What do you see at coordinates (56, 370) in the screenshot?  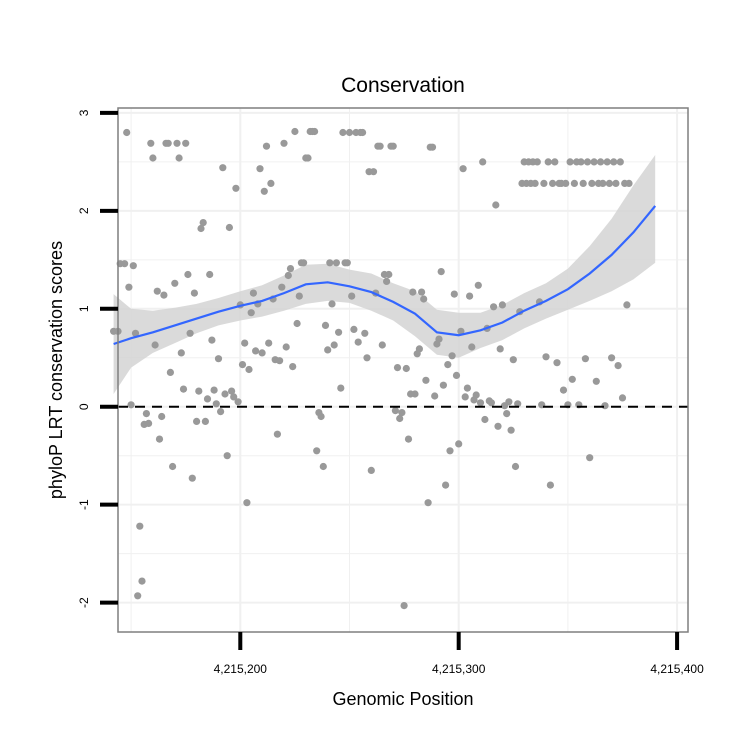 I see `y-axis-title: phyloP LRT conservation scores` at bounding box center [56, 370].